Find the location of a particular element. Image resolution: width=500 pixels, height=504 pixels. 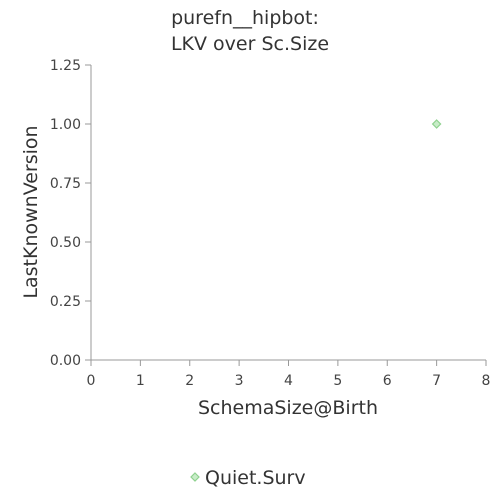

legend-marker is located at coordinates (195, 477).